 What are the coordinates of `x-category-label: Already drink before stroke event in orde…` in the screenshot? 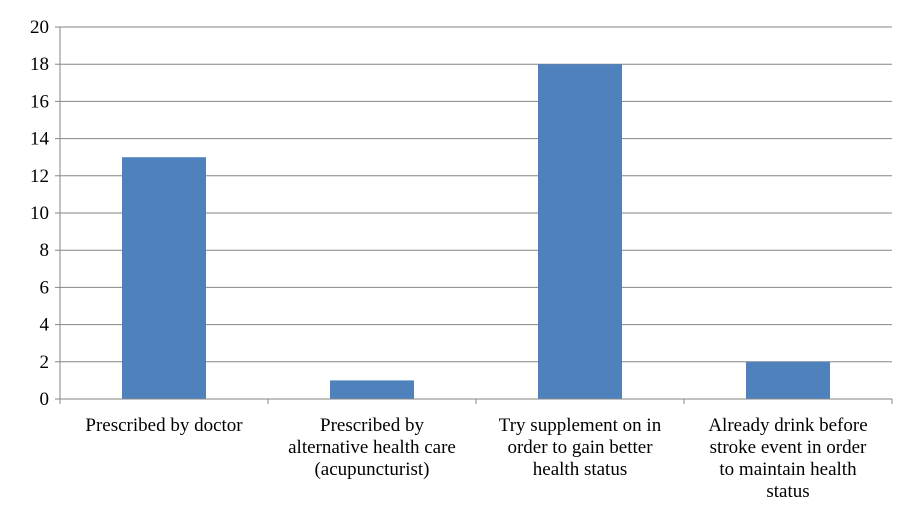 It's located at (787, 458).